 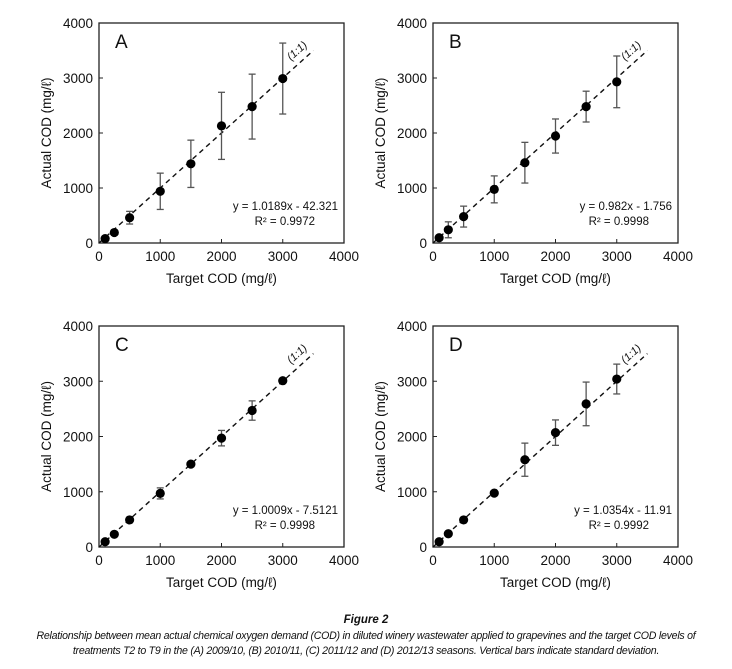 What do you see at coordinates (623, 511) in the screenshot?
I see `regression-equation: y = 1.0354x - 11.91` at bounding box center [623, 511].